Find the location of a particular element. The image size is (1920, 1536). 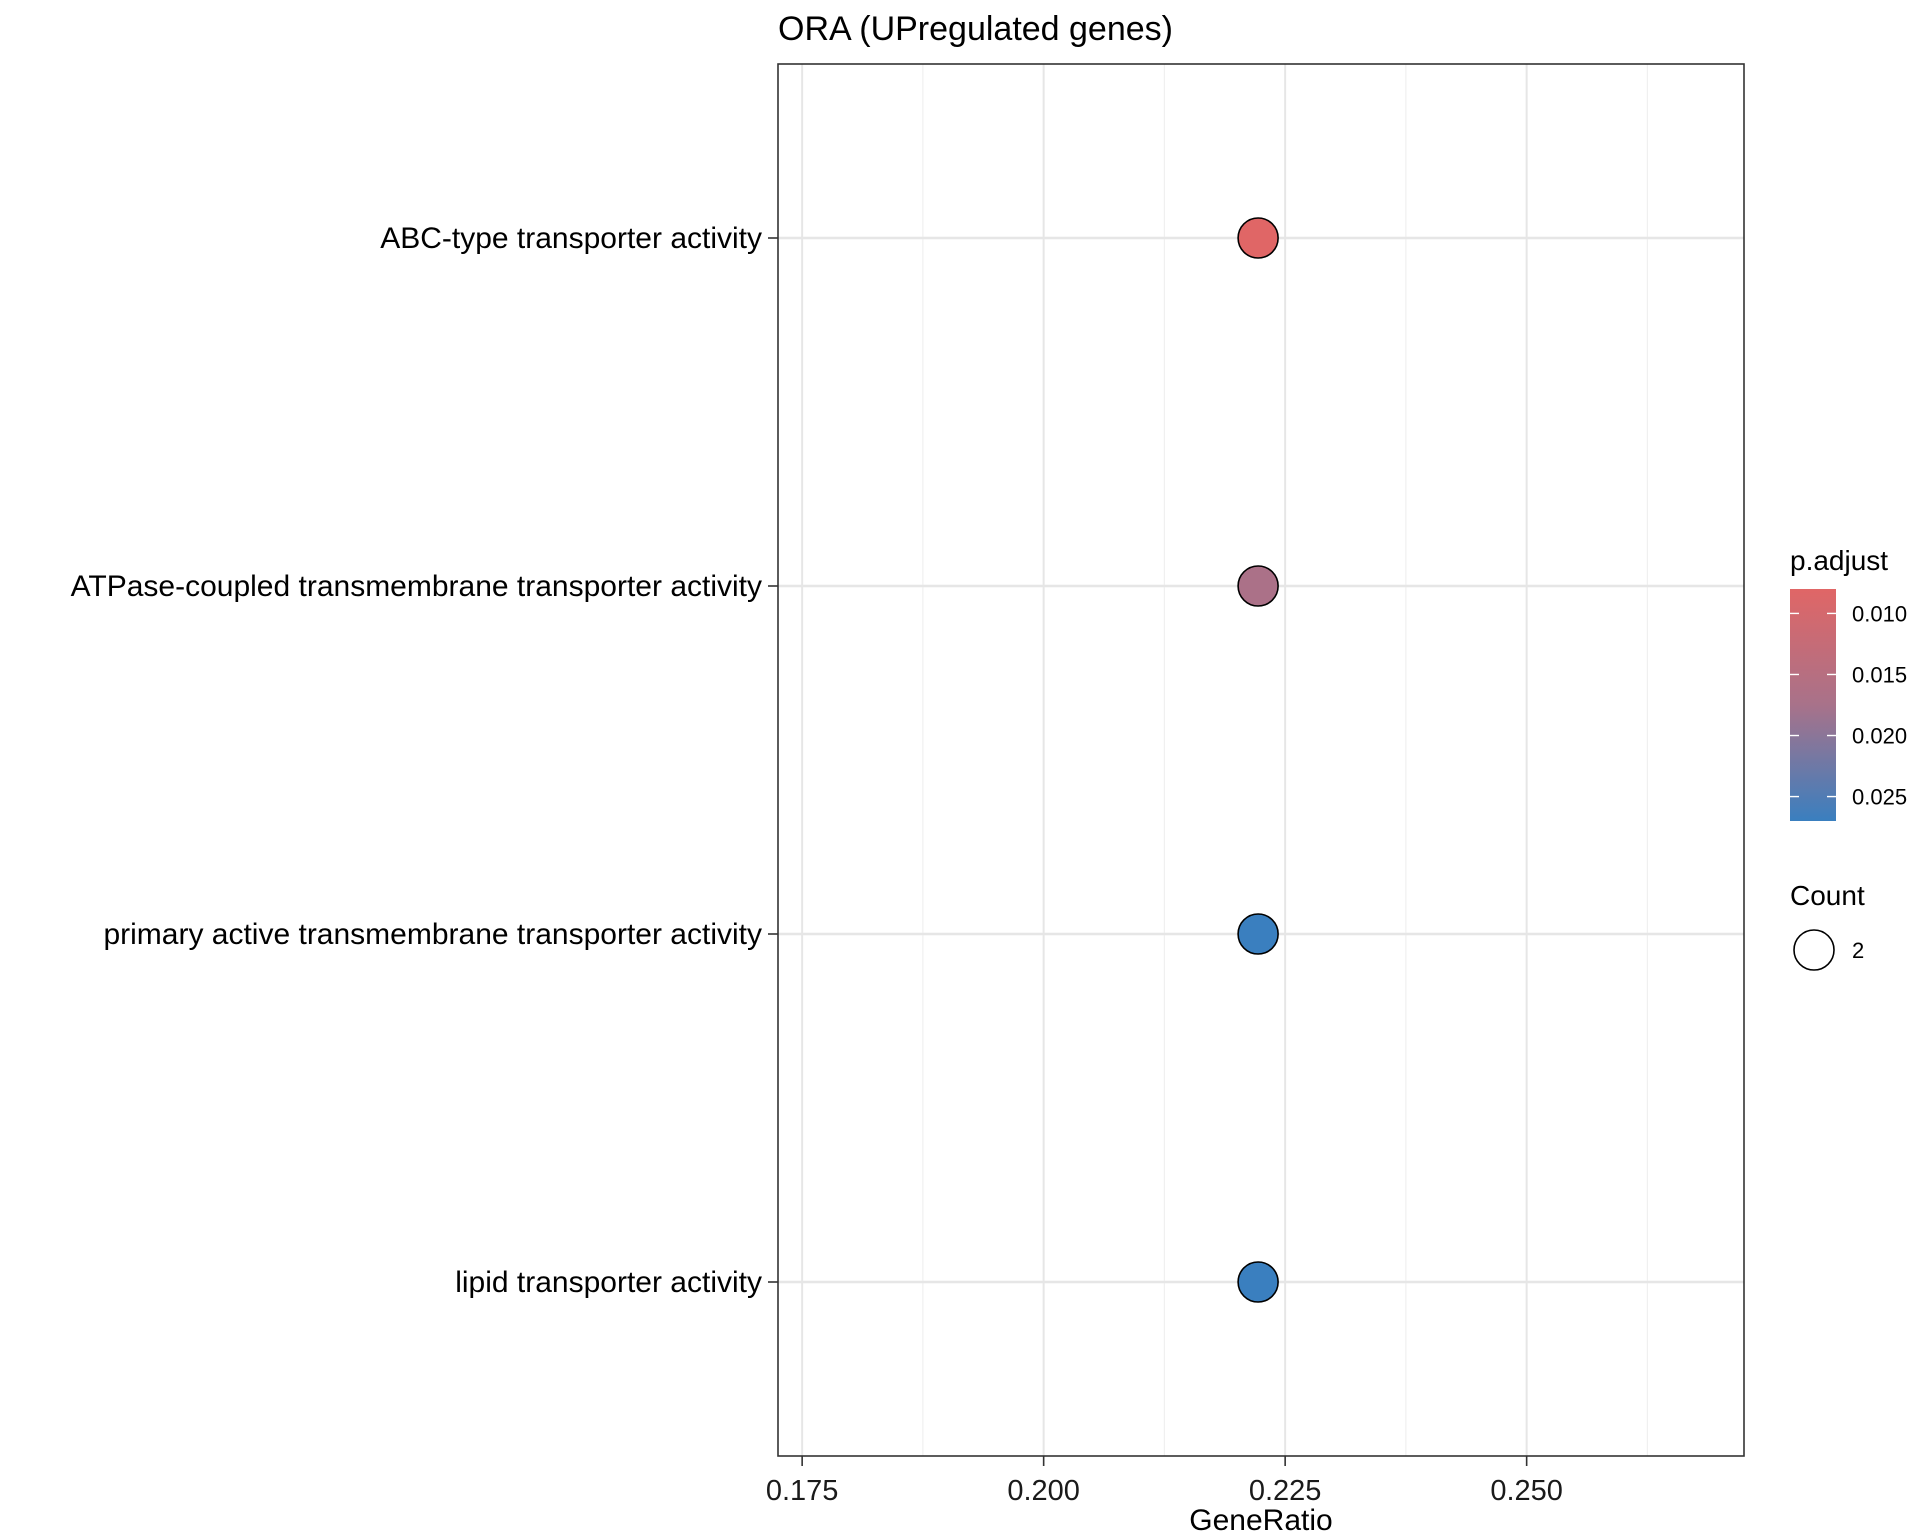

chart-title: ORA (UPregulated genes) is located at coordinates (975, 29).